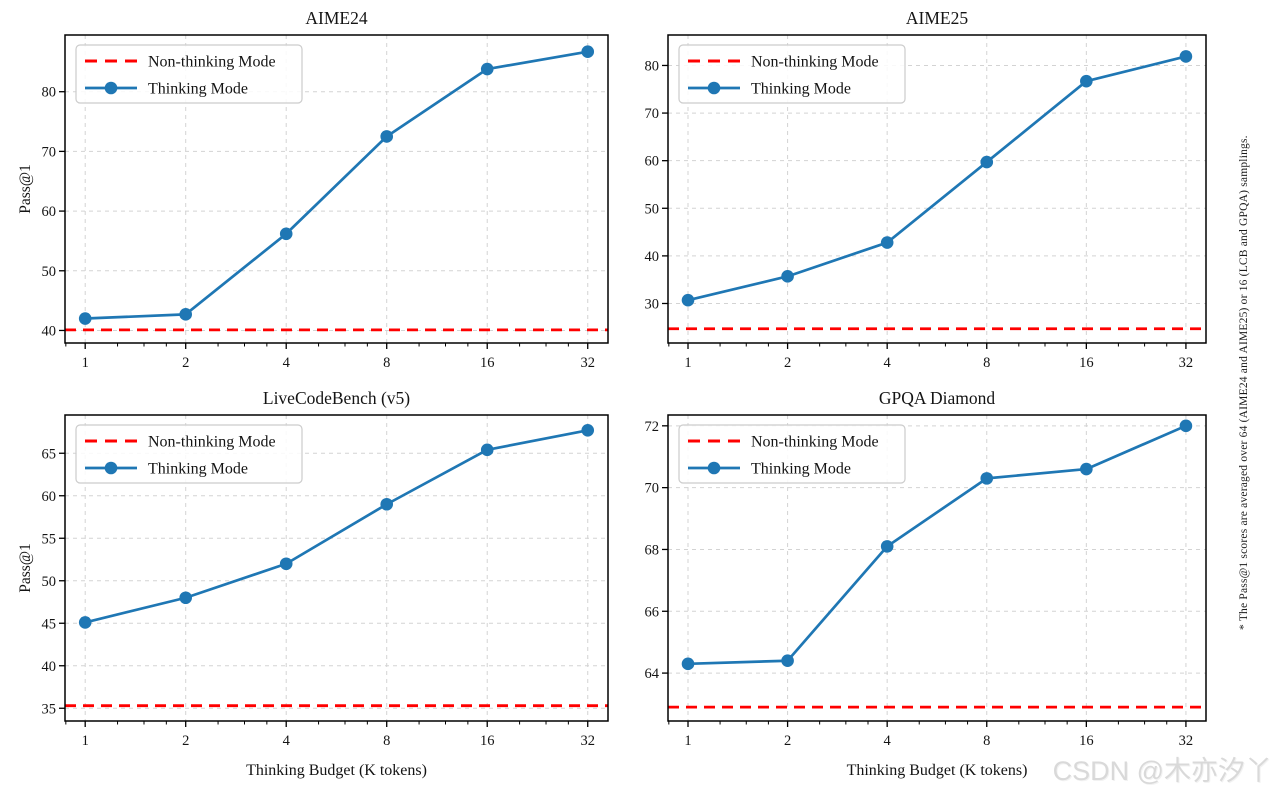 The height and width of the screenshot is (792, 1280). I want to click on y-tick-label: 45, so click(49, 624).